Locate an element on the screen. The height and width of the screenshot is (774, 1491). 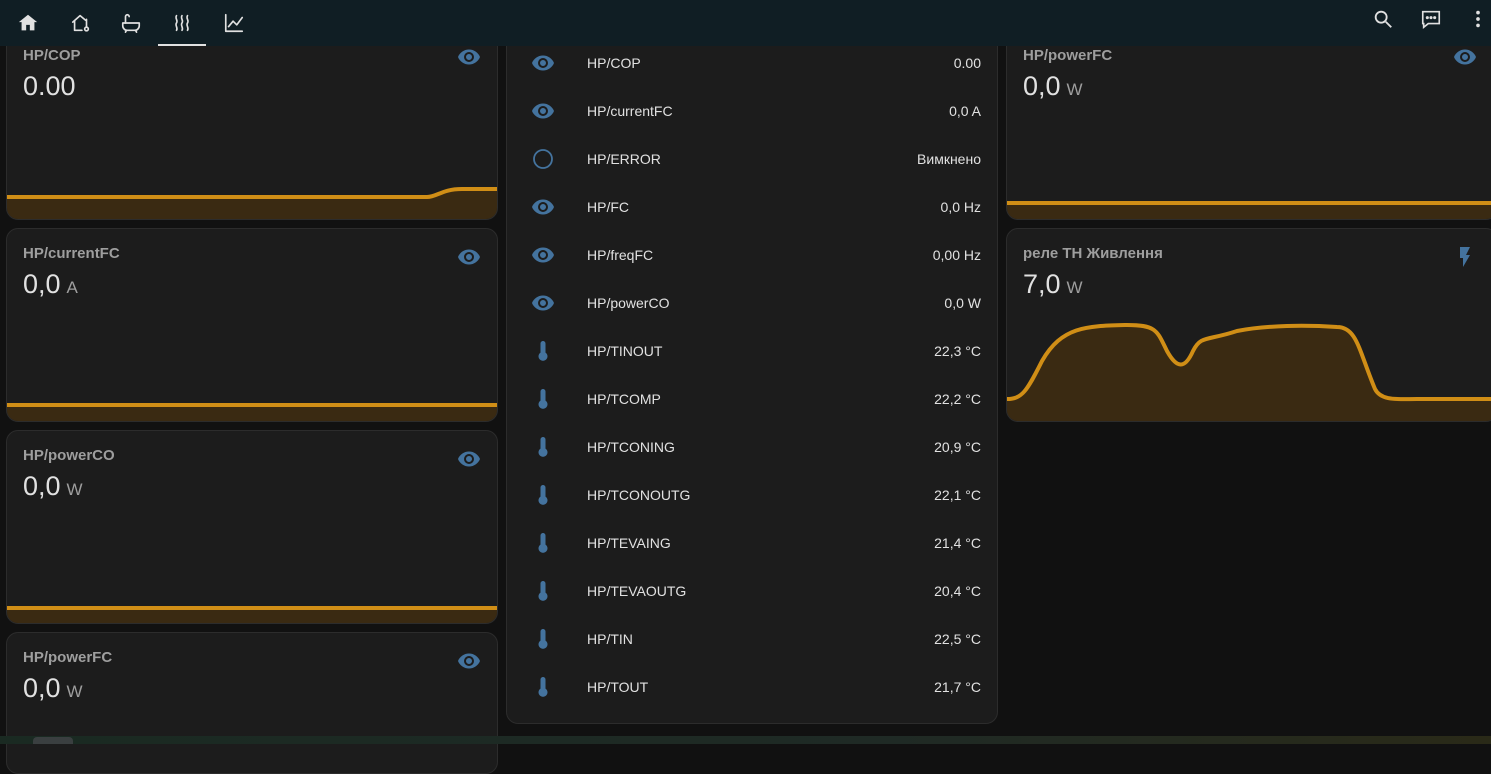
entity-name: HP/TINOUT is located at coordinates (625, 351).